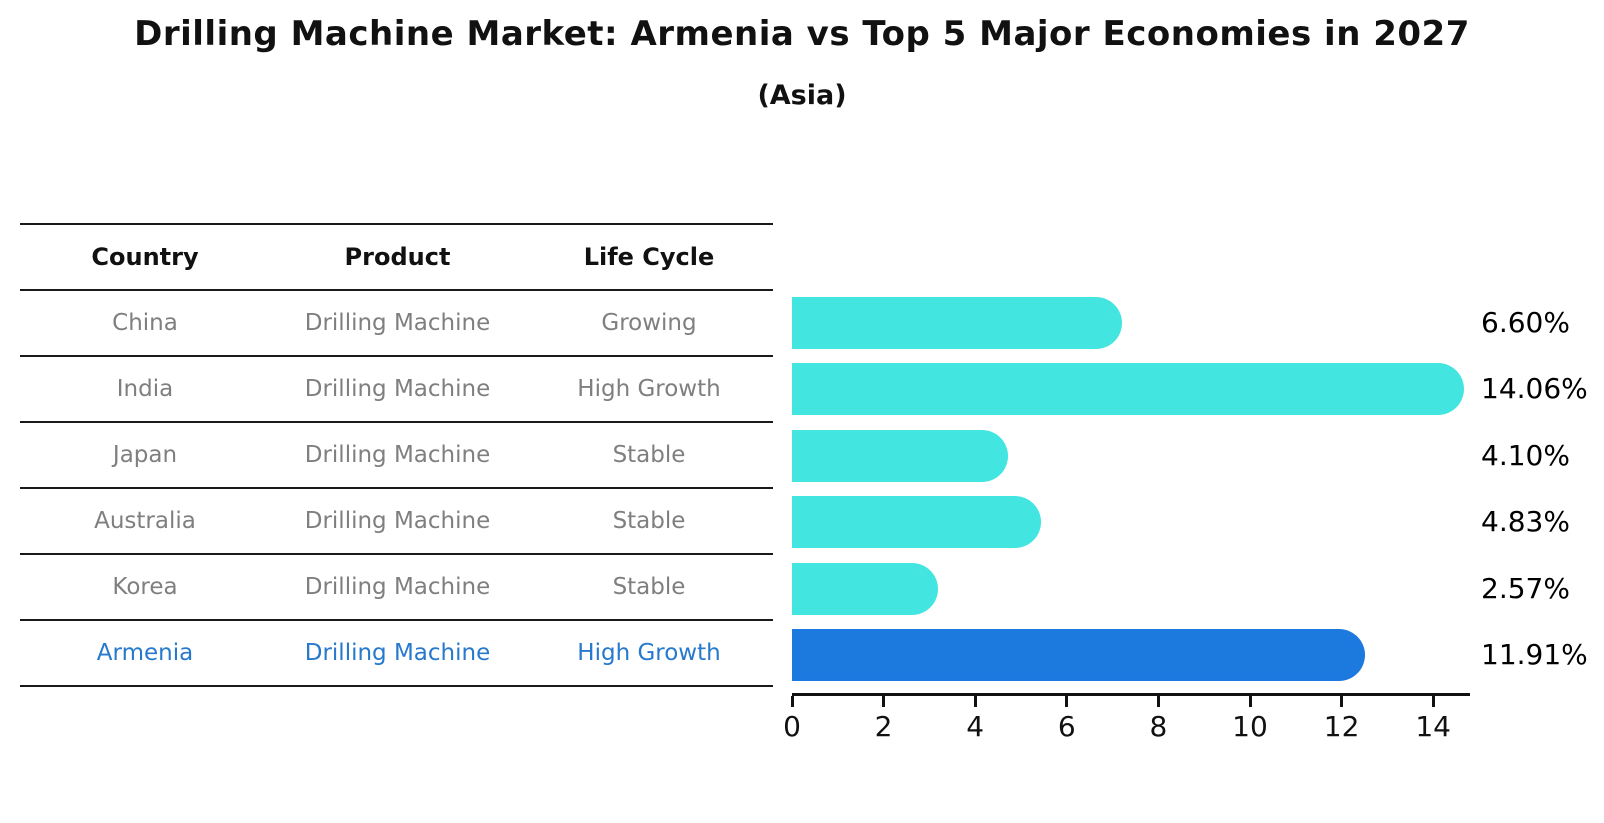  I want to click on cell-country: Japan, so click(145, 455).